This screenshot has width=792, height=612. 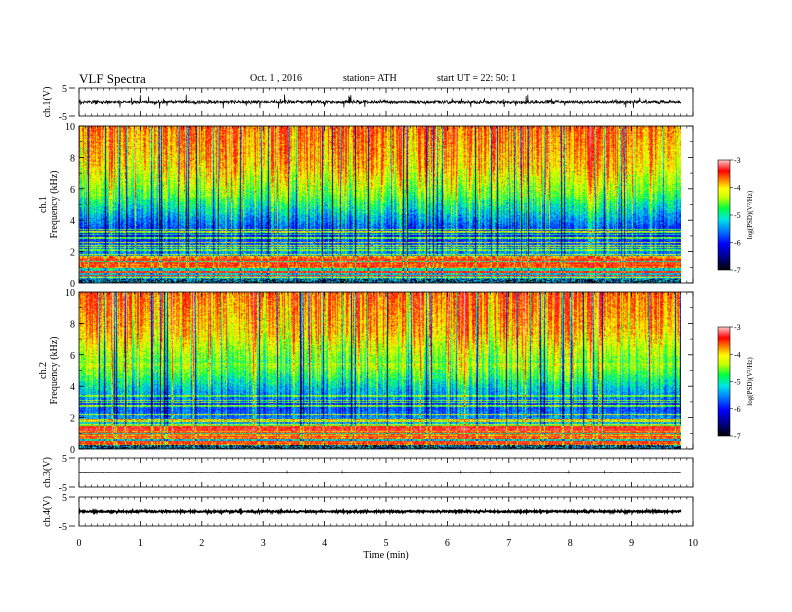 I want to click on ch2-spectrogram-ytick-label: 4, so click(x=72, y=387).